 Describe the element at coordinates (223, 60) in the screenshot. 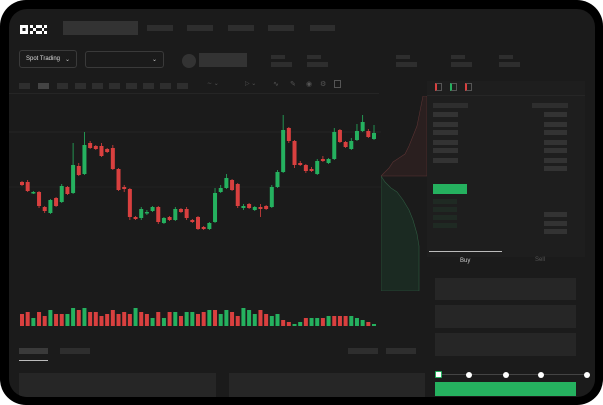

I see `pair-name` at that location.